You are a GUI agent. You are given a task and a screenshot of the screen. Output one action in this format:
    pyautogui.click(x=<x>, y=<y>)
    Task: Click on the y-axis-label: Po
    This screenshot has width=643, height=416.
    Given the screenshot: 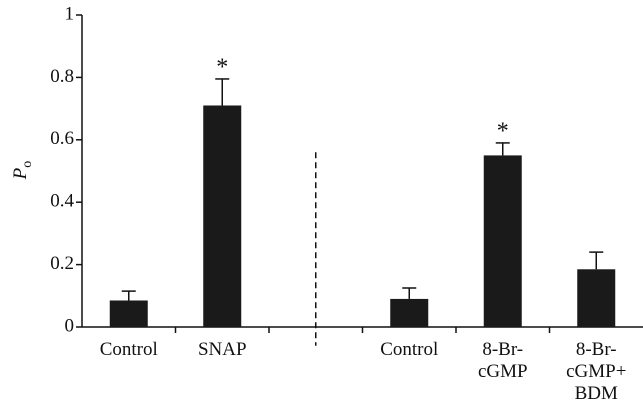 What is the action you would take?
    pyautogui.click(x=22, y=171)
    